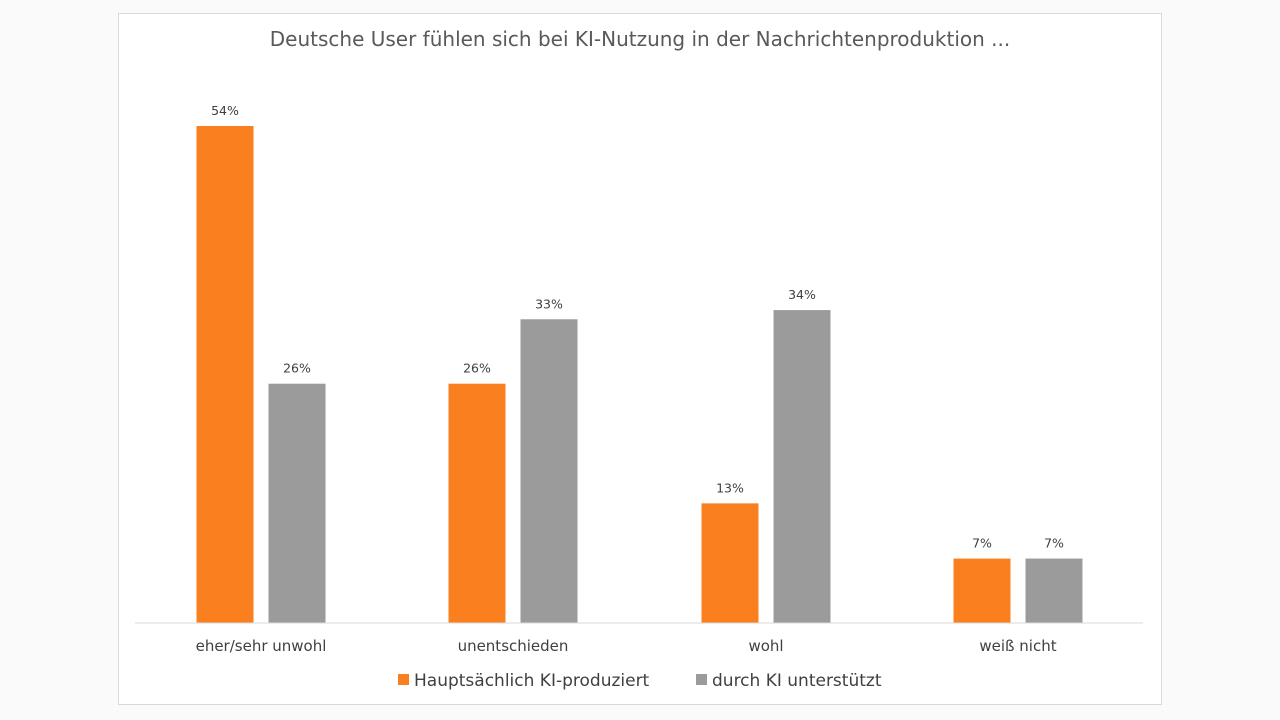 The height and width of the screenshot is (720, 1280). Describe the element at coordinates (765, 646) in the screenshot. I see `x-tick-label: wohl` at that location.